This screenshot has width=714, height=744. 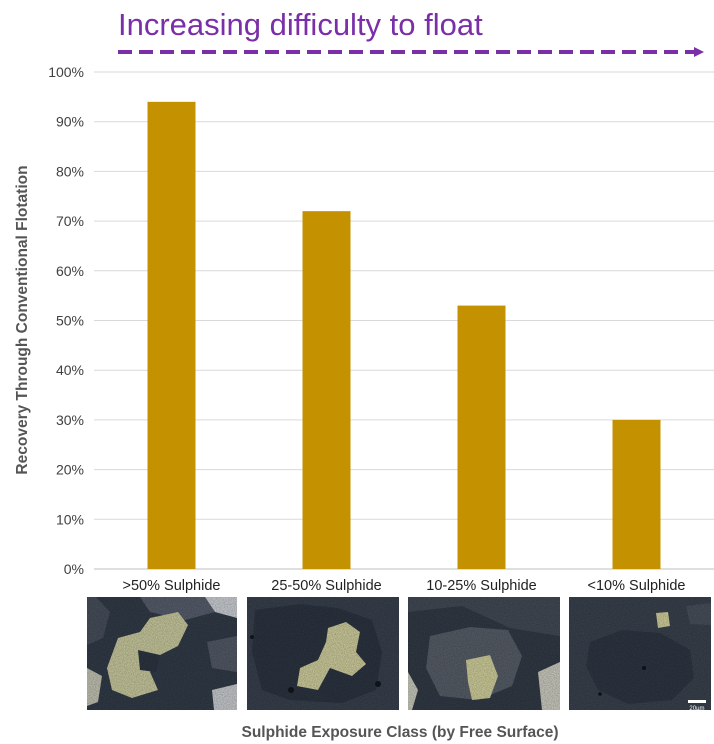 What do you see at coordinates (70, 420) in the screenshot?
I see `y-tick-label: 30%` at bounding box center [70, 420].